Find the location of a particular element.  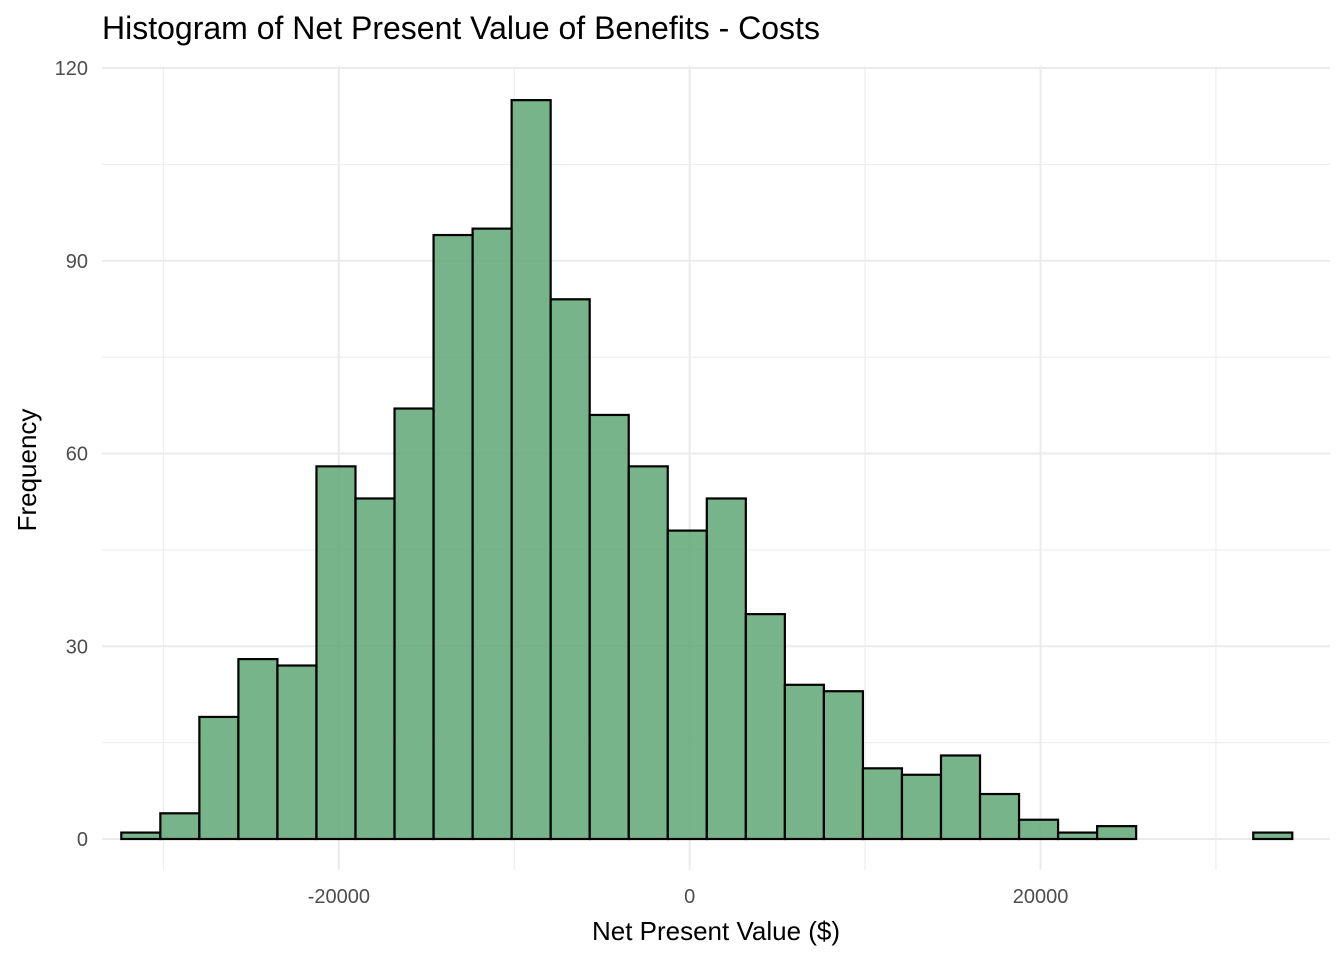

y-tick-label: 0 is located at coordinates (82, 840).